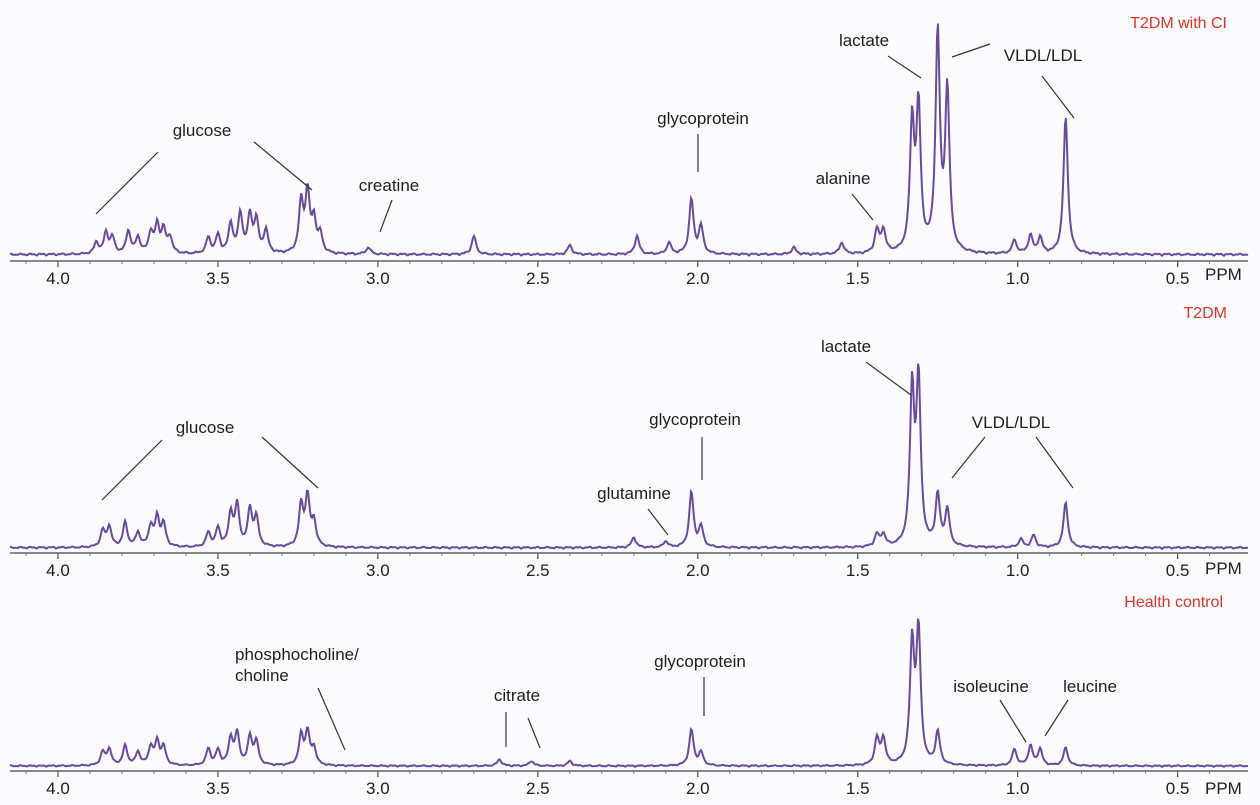 This screenshot has width=1260, height=805. Describe the element at coordinates (262, 675) in the screenshot. I see `annotation-choline: choline` at that location.